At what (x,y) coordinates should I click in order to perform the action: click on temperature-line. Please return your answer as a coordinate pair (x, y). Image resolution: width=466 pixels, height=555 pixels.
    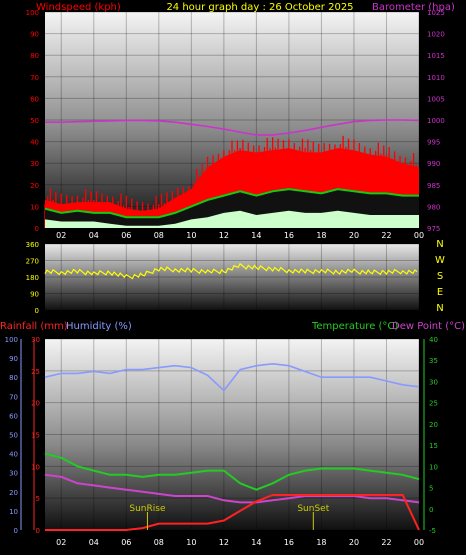
    Looking at the image, I should click on (232, 471).